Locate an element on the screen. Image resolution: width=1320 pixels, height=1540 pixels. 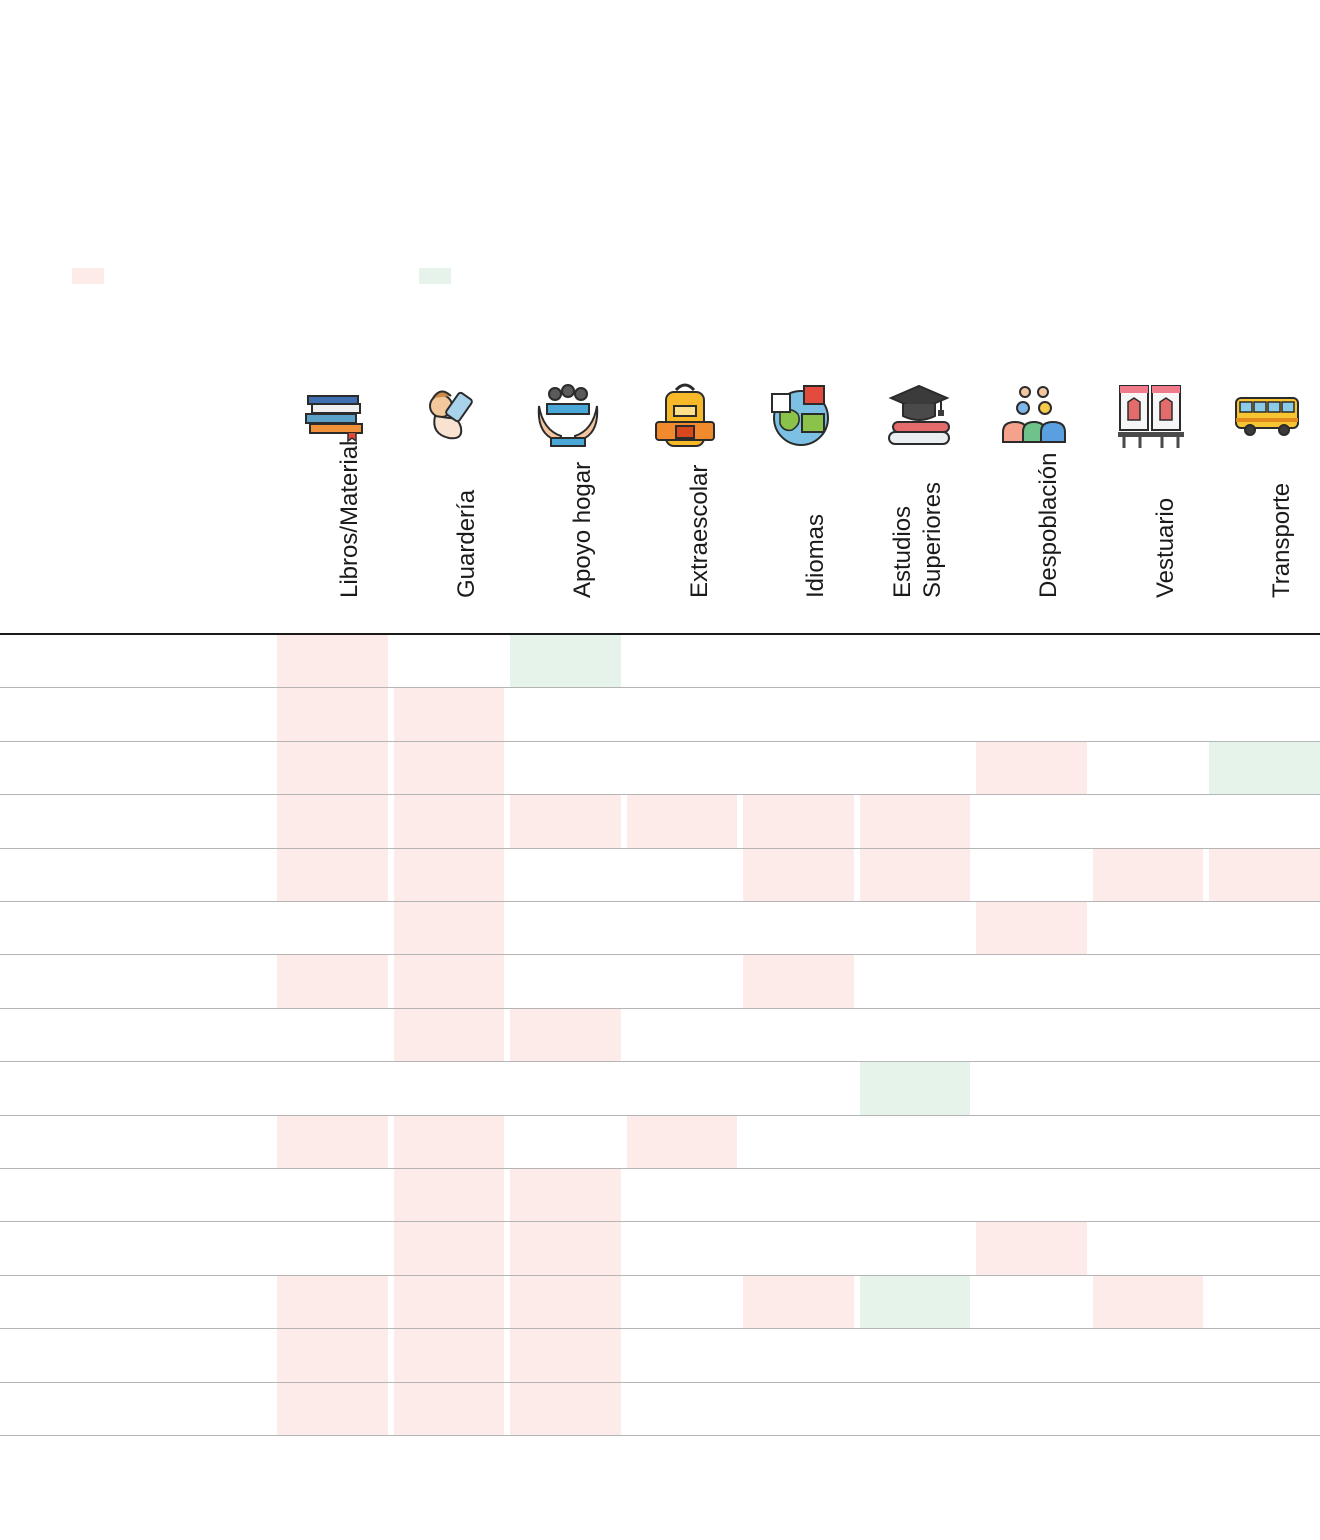
people-group-icon is located at coordinates (1034, 415).